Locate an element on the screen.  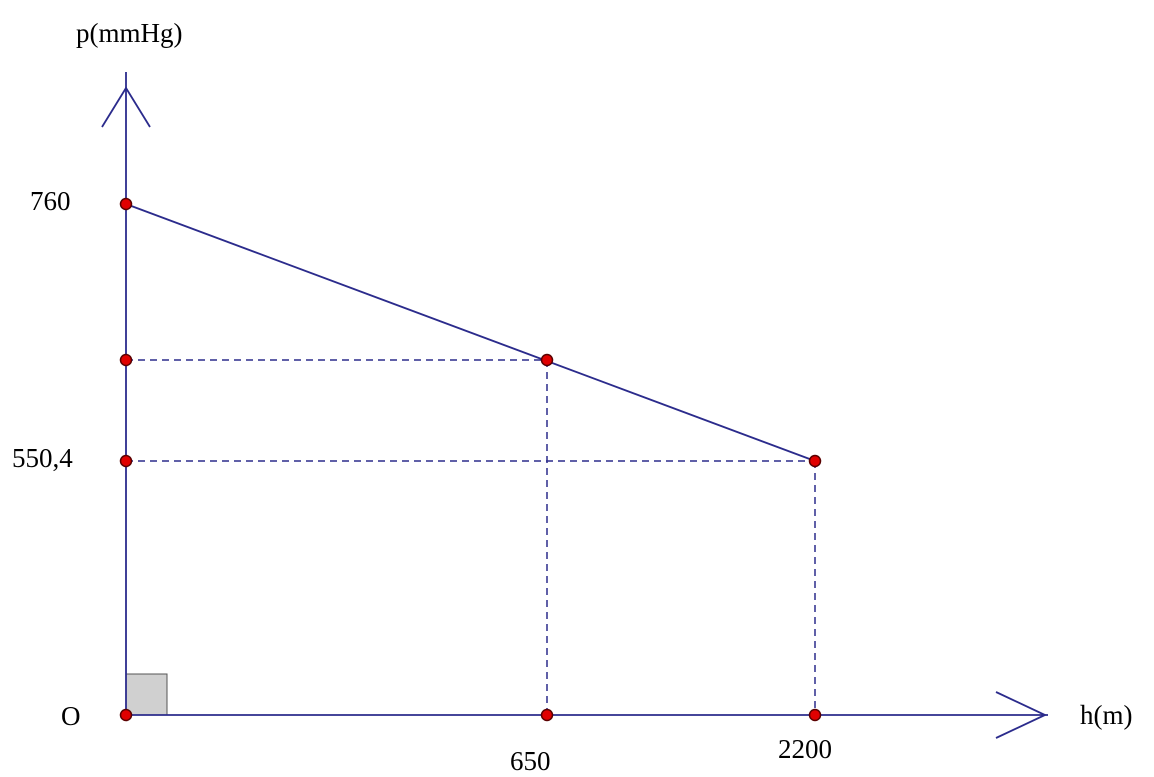
tick-label-2200: 2200 is located at coordinates (805, 749).